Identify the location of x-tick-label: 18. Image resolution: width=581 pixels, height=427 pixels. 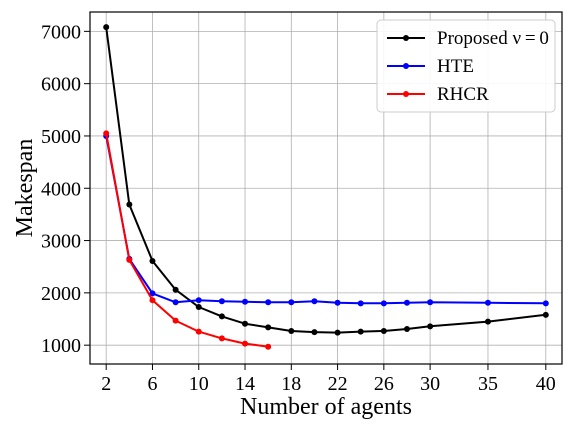
(291, 384).